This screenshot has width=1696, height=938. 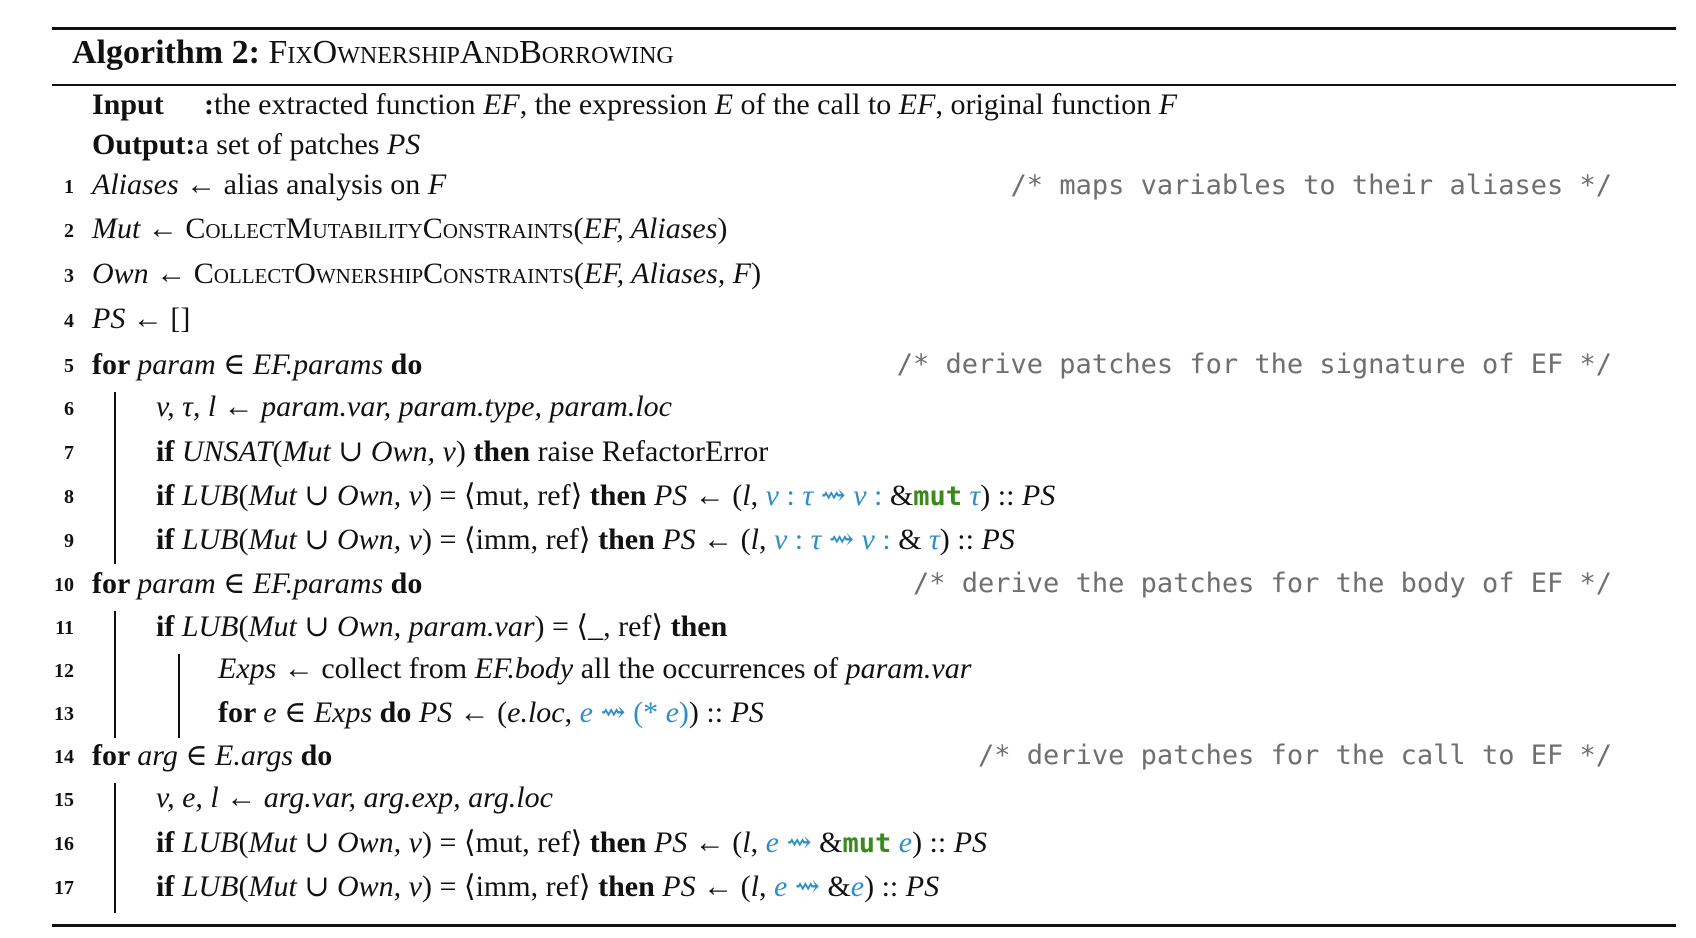 What do you see at coordinates (256, 144) in the screenshot?
I see `output-line: Output:a set of patches PS` at bounding box center [256, 144].